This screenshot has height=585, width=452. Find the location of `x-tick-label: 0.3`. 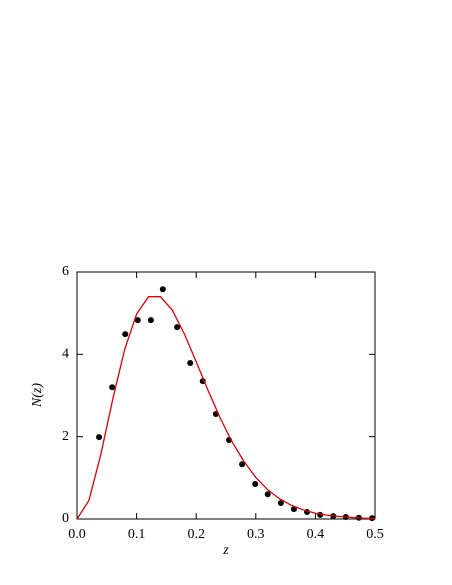

x-tick-label: 0.3 is located at coordinates (256, 534).